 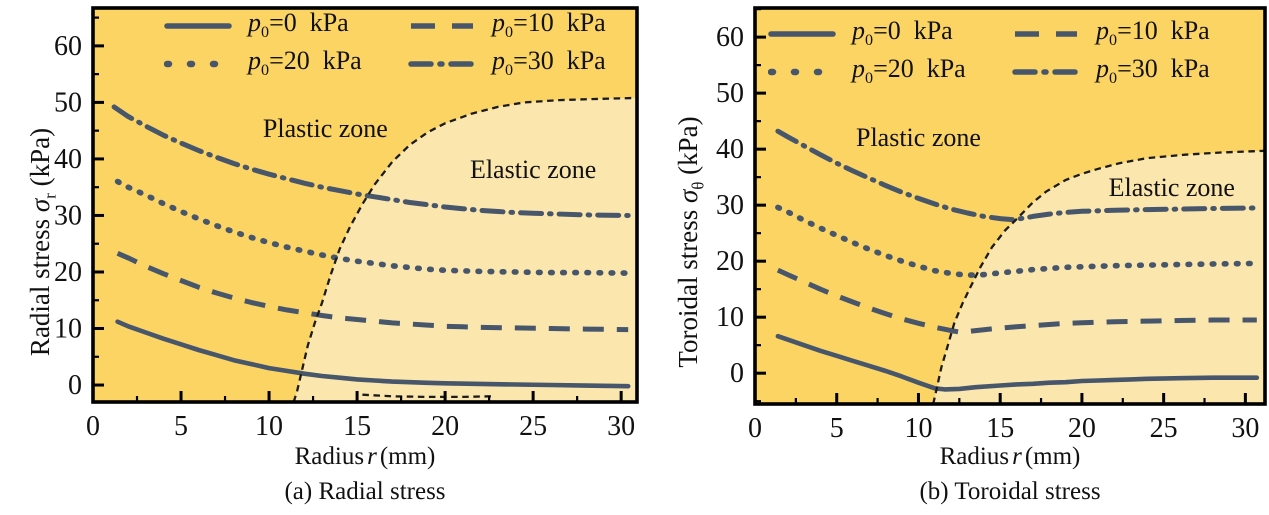 I want to click on plastic-elastic-boundary, so click(x=1098, y=276).